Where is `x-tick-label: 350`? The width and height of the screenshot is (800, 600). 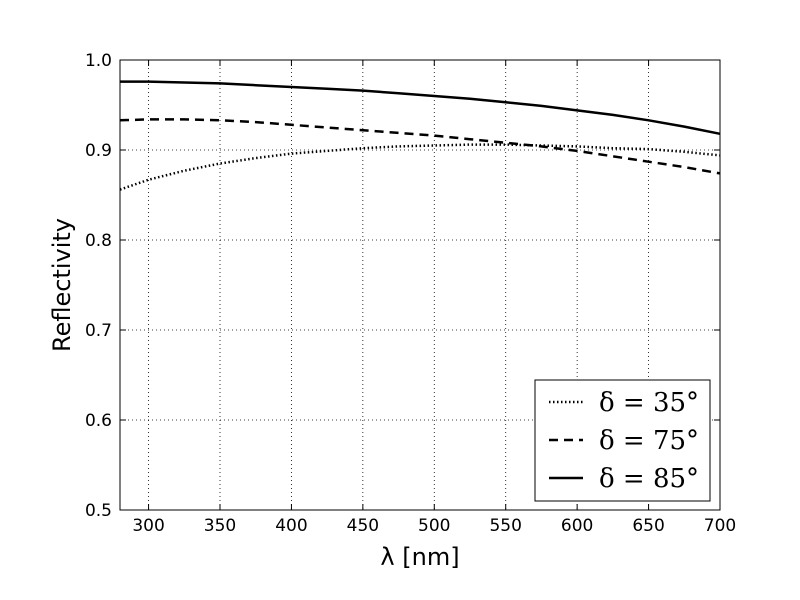 x-tick-label: 350 is located at coordinates (220, 526).